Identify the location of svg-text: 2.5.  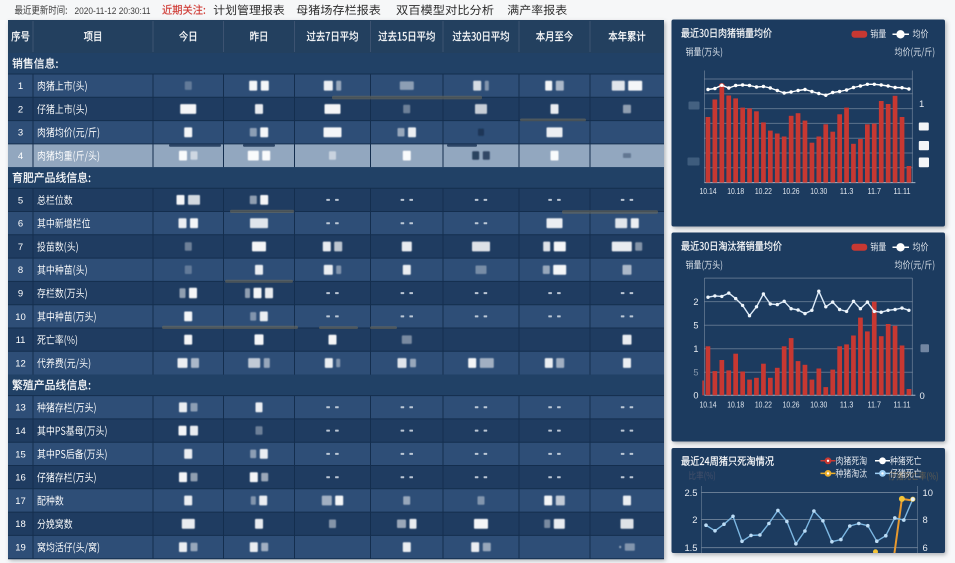
(690, 492).